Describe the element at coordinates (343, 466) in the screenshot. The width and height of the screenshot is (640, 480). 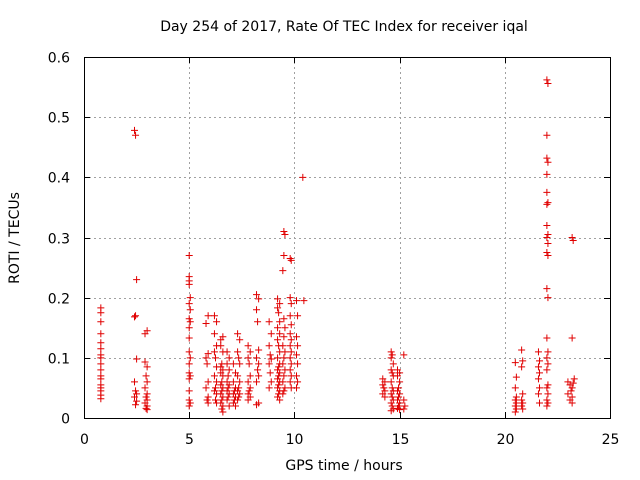
I see `x-axis-label: GPS time / hours` at that location.